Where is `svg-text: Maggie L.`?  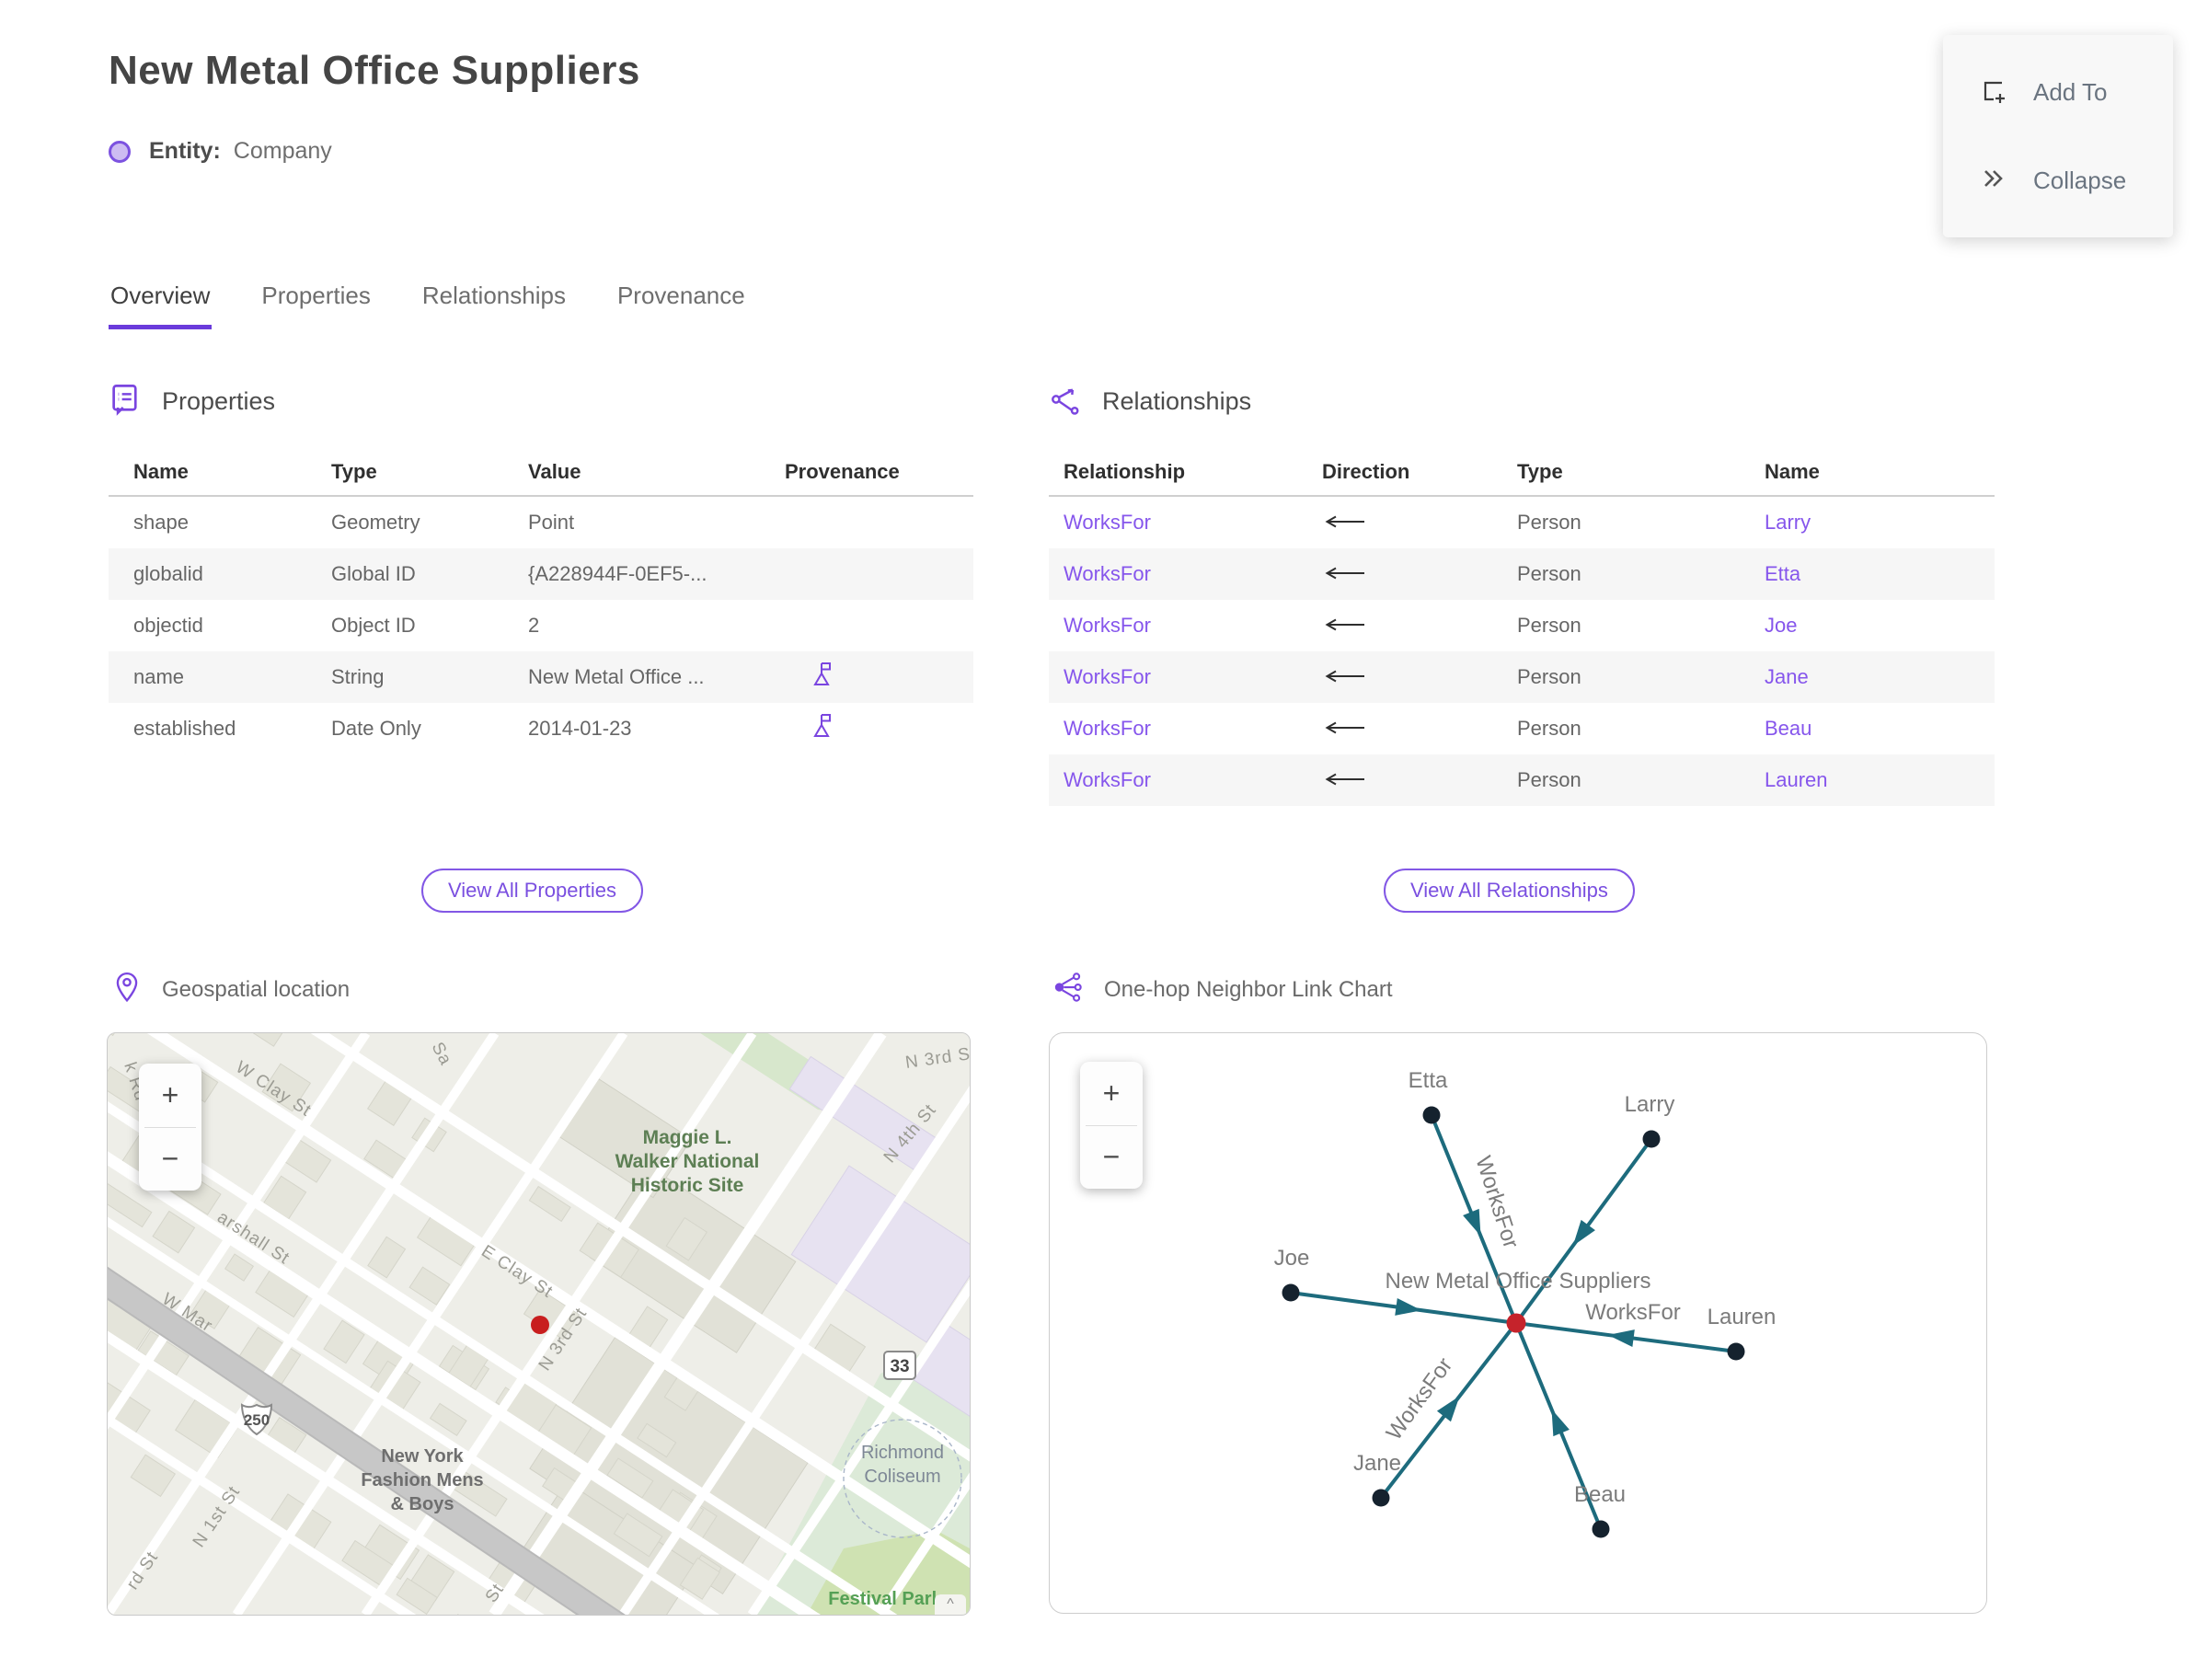 svg-text: Maggie L. is located at coordinates (687, 1137).